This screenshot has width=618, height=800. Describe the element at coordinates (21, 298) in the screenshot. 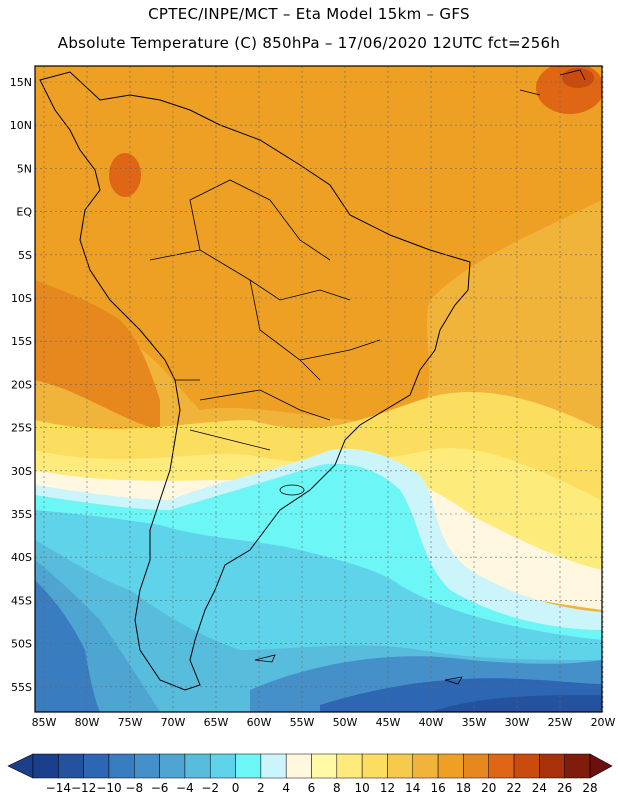

I see `lat-tick-label: 10S` at that location.